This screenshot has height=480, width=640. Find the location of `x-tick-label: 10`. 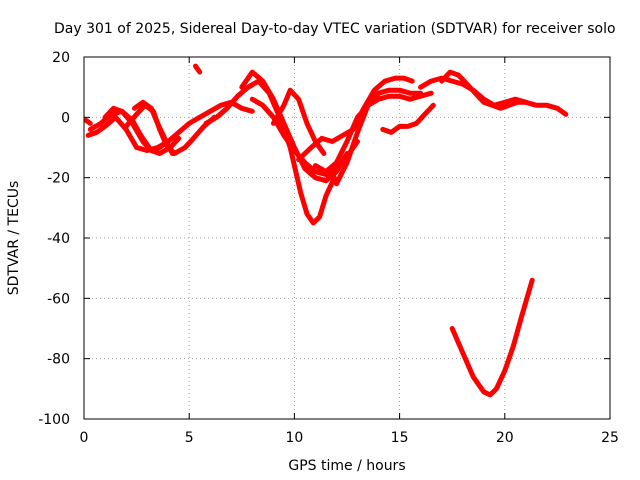

x-tick-label: 10 is located at coordinates (294, 438).